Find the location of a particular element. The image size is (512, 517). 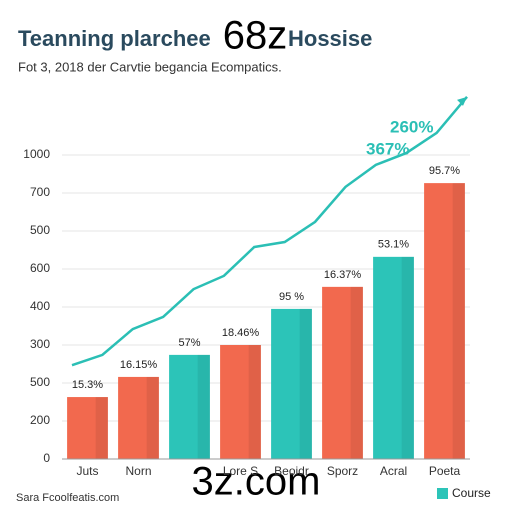

y-tick-label: 600 is located at coordinates (40, 268).